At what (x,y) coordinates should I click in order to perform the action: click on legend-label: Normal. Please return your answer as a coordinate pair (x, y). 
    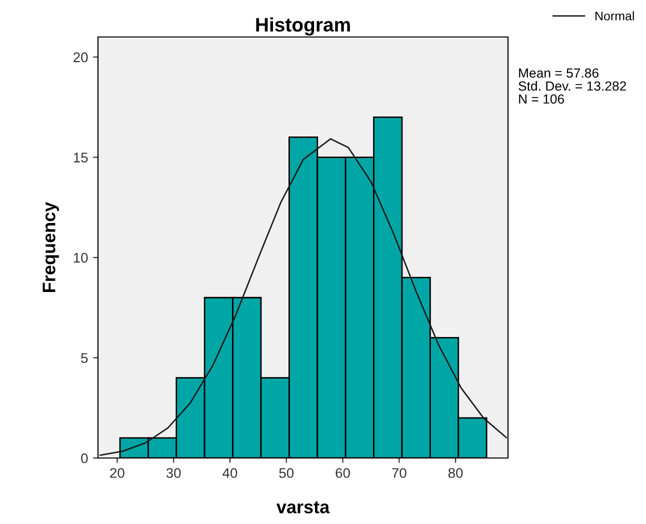
    Looking at the image, I should click on (614, 15).